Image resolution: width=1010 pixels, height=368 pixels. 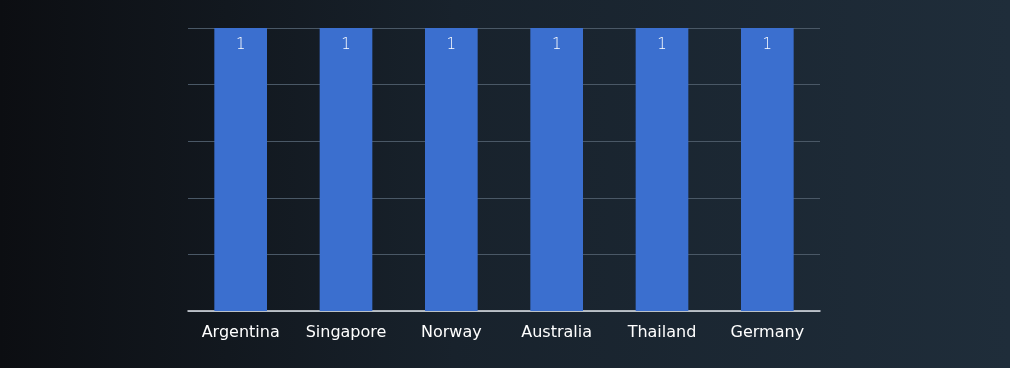 I want to click on x-tick-label: Argentina, so click(x=240, y=331).